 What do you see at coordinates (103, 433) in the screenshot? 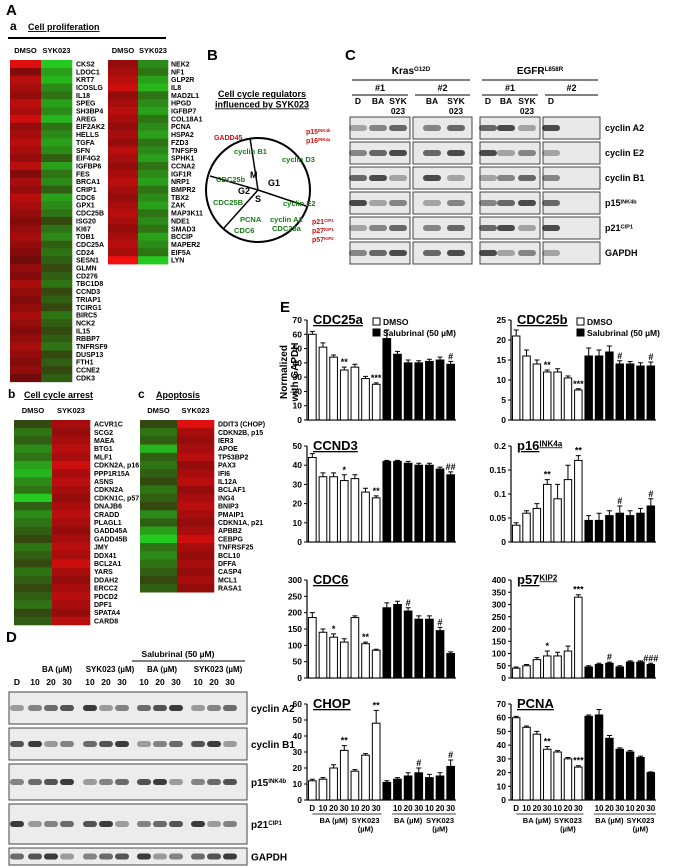
I see `gene-label: SCG2` at bounding box center [103, 433].